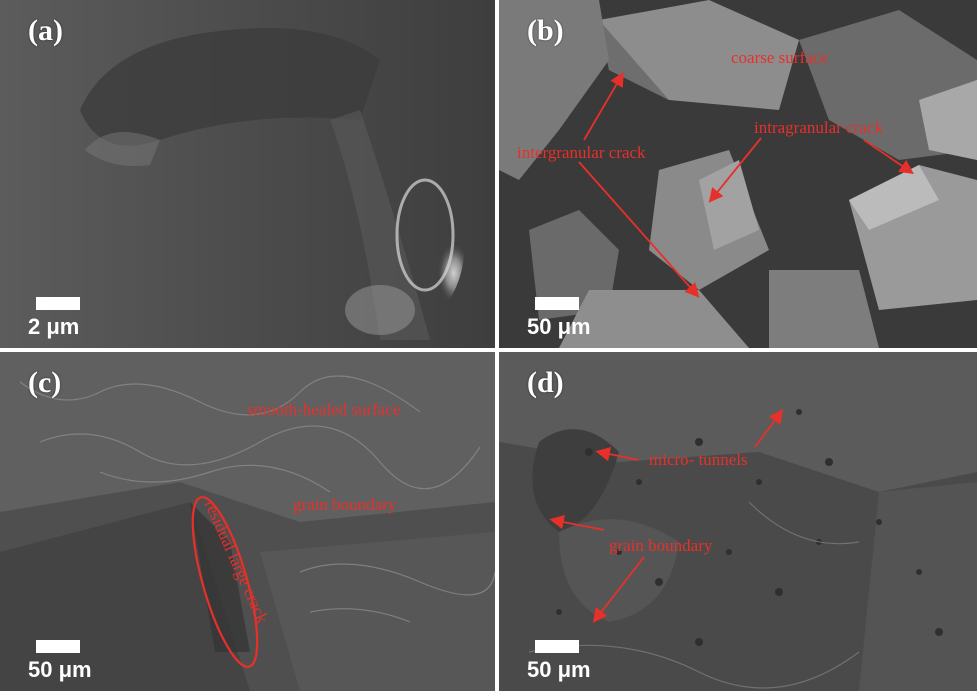 This screenshot has width=977, height=691. What do you see at coordinates (545, 382) in the screenshot?
I see `panel-d-label: (d)` at bounding box center [545, 382].